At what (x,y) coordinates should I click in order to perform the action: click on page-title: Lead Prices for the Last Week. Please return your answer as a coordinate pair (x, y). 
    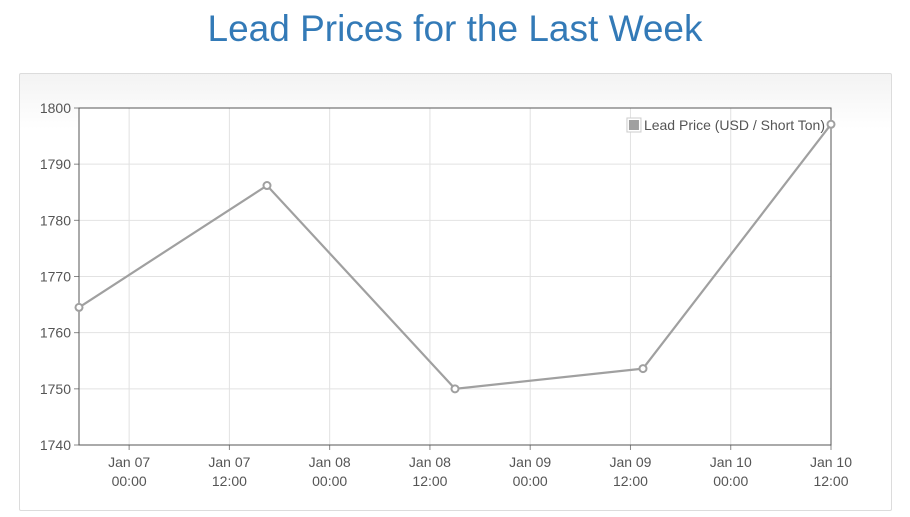
    Looking at the image, I should click on (455, 28).